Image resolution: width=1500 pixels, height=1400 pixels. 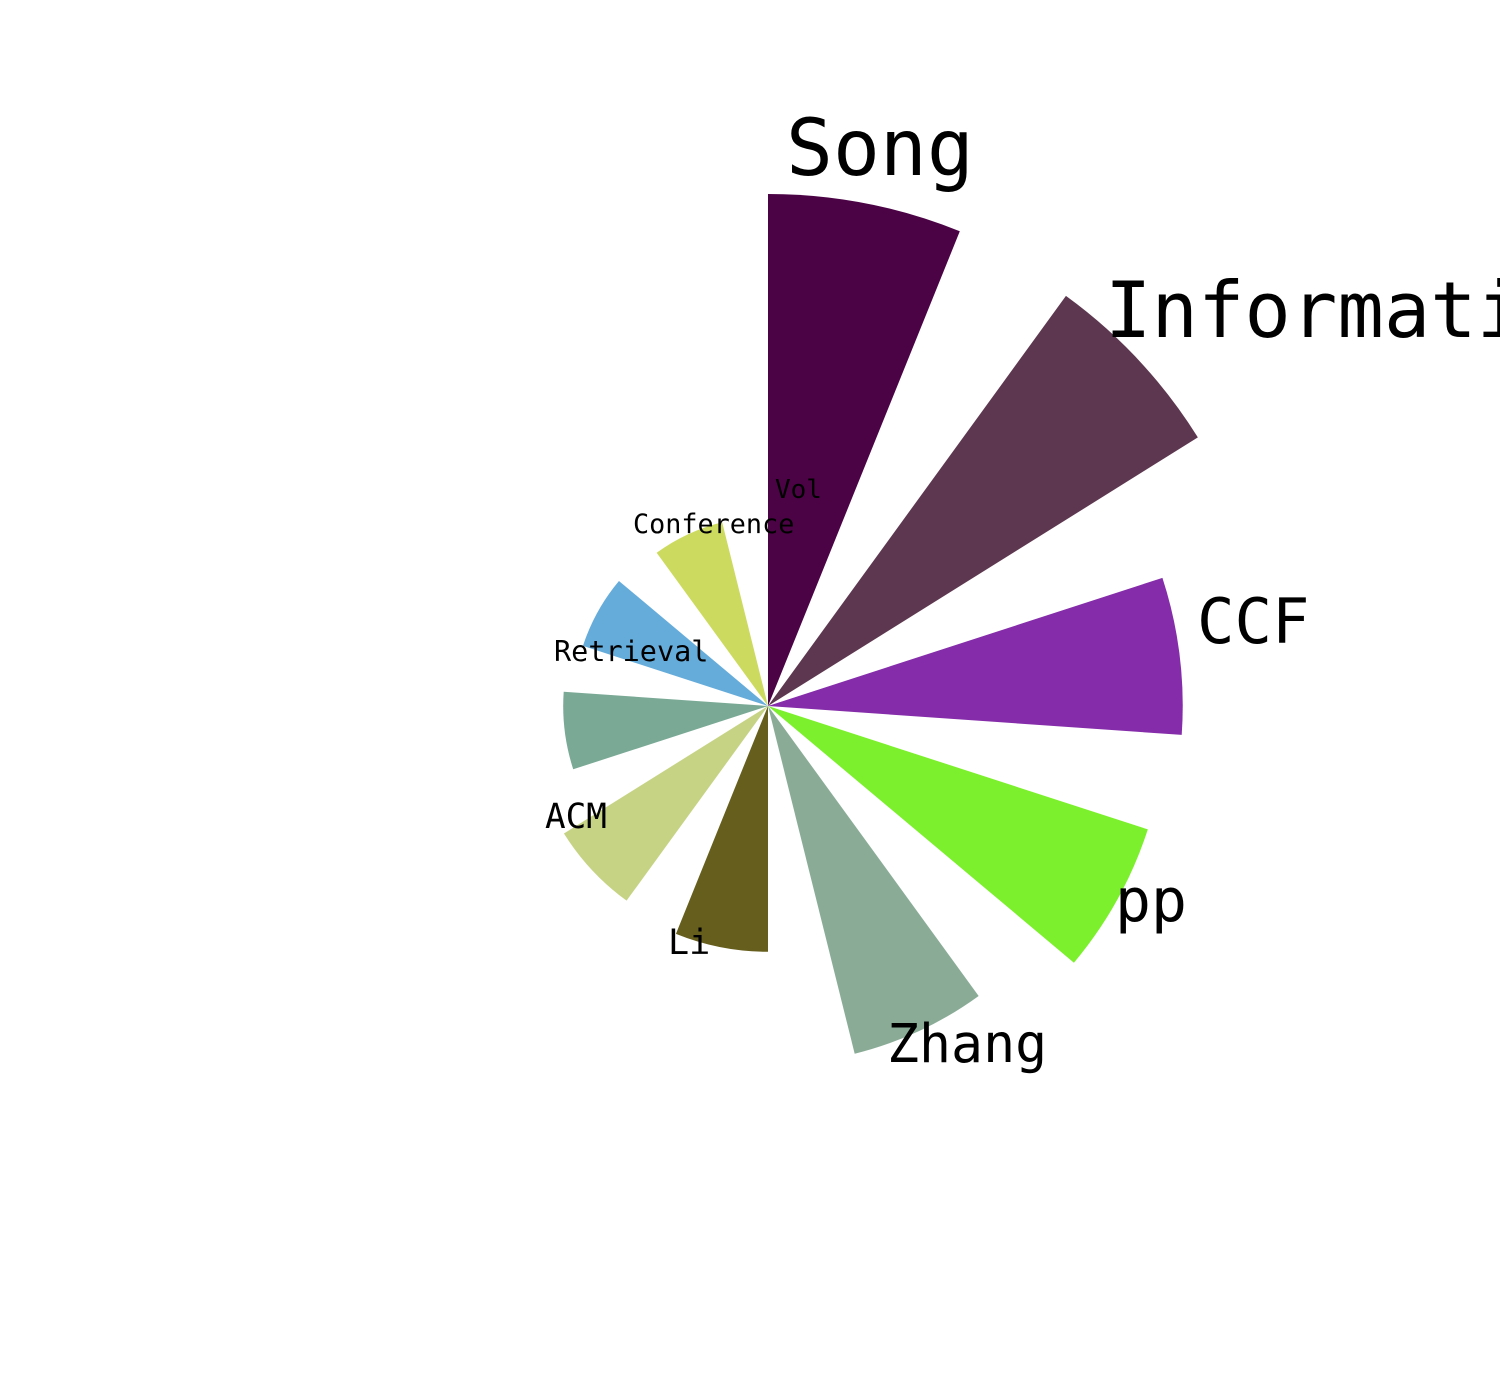 I want to click on slice-ccf, so click(x=975, y=656).